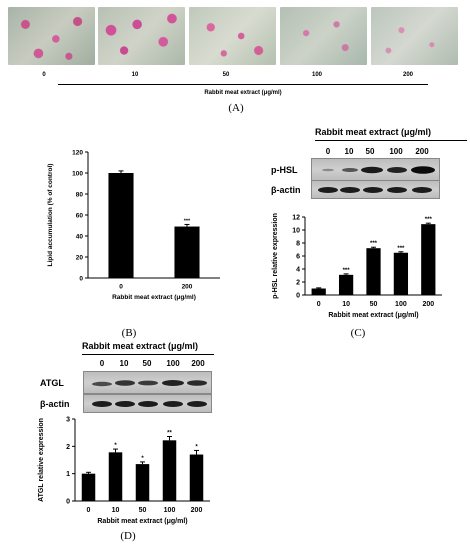 This screenshot has height=550, width=470. Describe the element at coordinates (169, 433) in the screenshot. I see `significance-mark: **` at that location.